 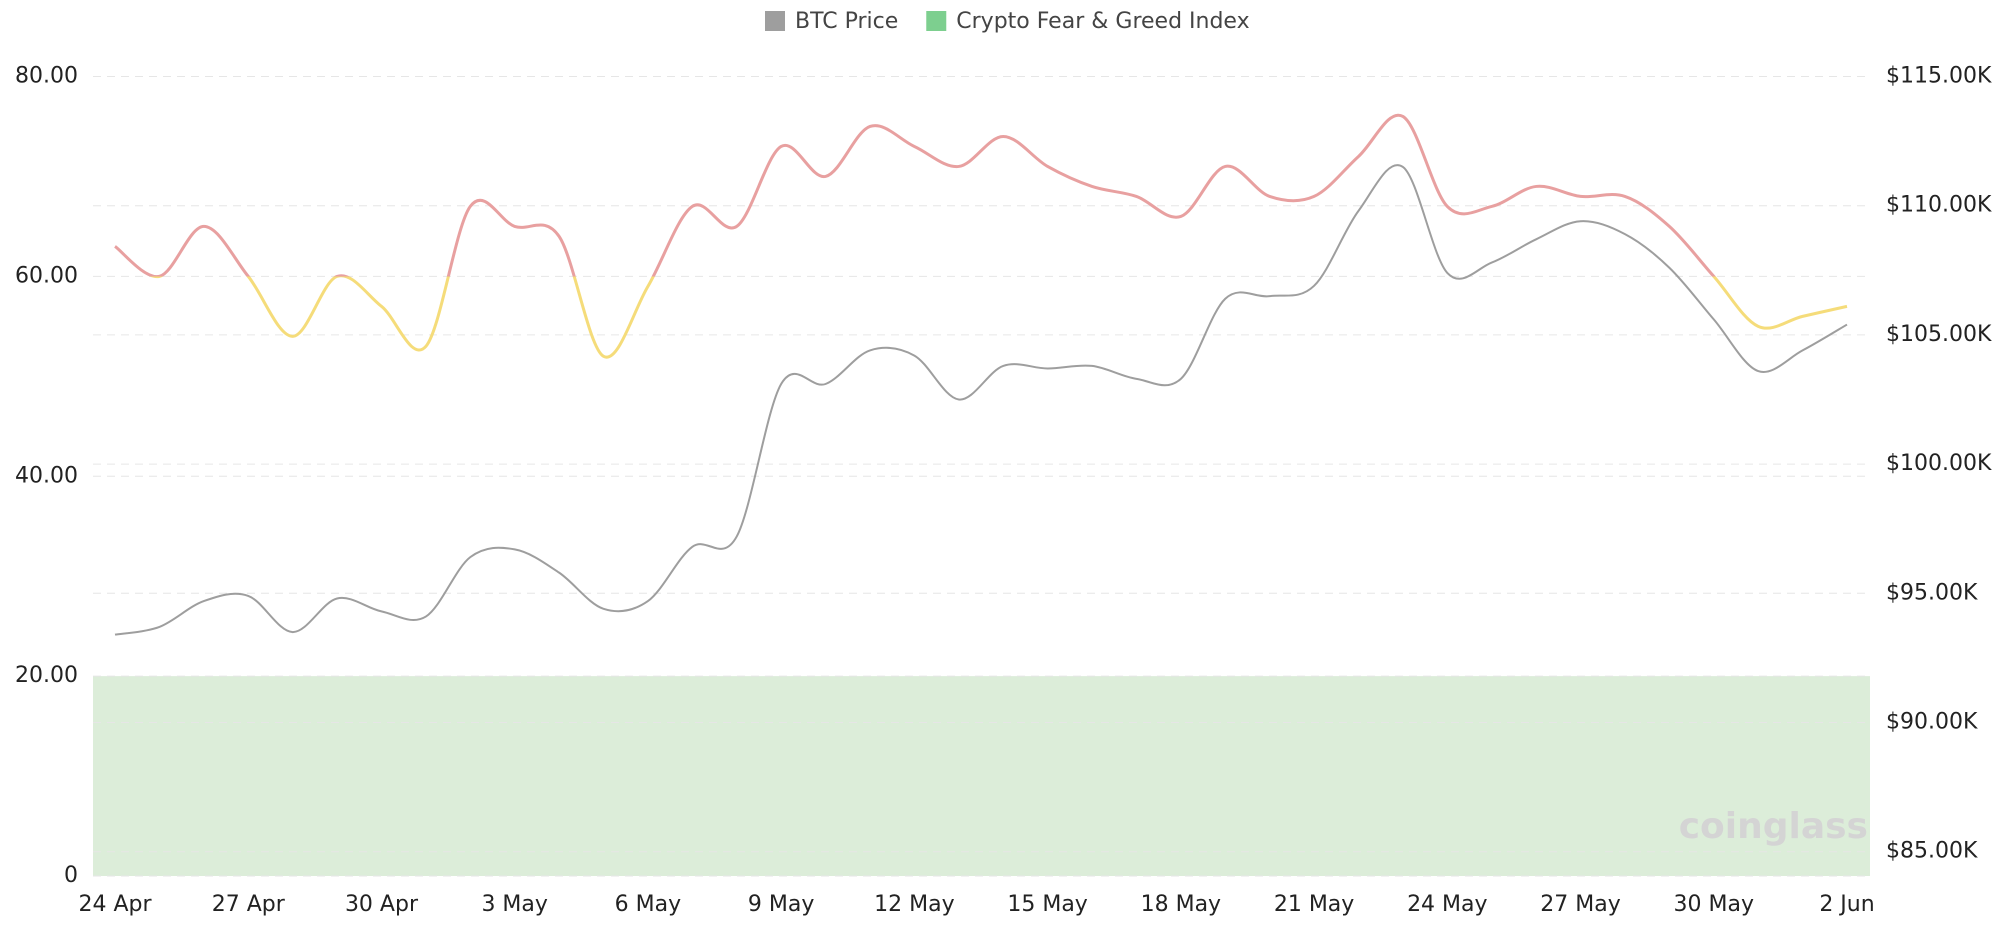 What do you see at coordinates (914, 904) in the screenshot?
I see `x-tick-label: 12 May` at bounding box center [914, 904].